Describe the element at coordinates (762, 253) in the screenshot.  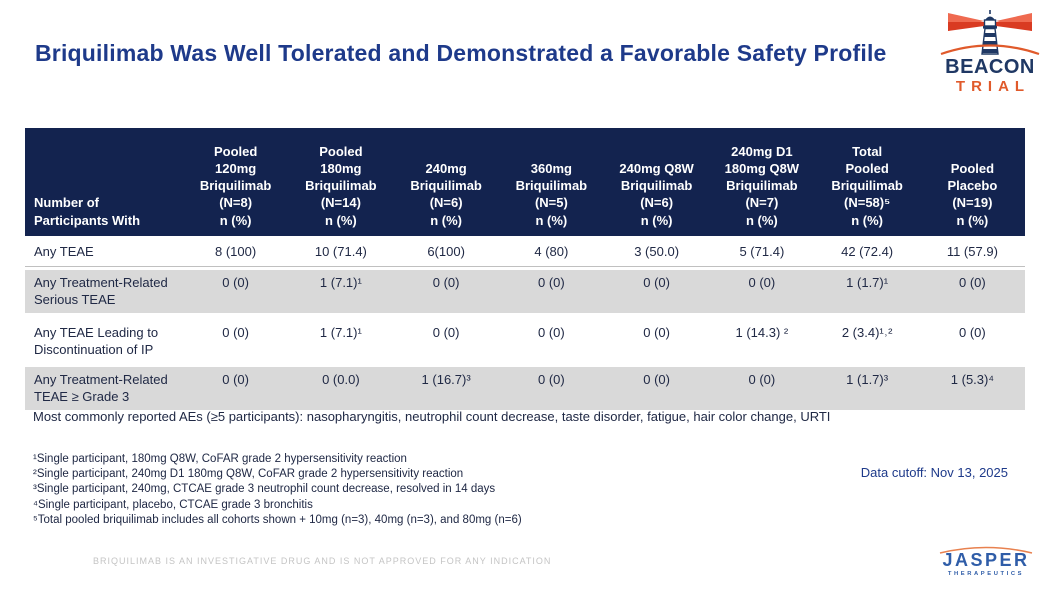
I see `table-cell: 5 (71.4)` at that location.